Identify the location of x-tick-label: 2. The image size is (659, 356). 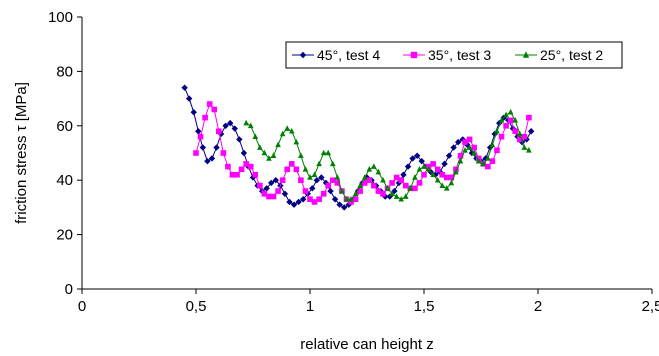
(538, 306).